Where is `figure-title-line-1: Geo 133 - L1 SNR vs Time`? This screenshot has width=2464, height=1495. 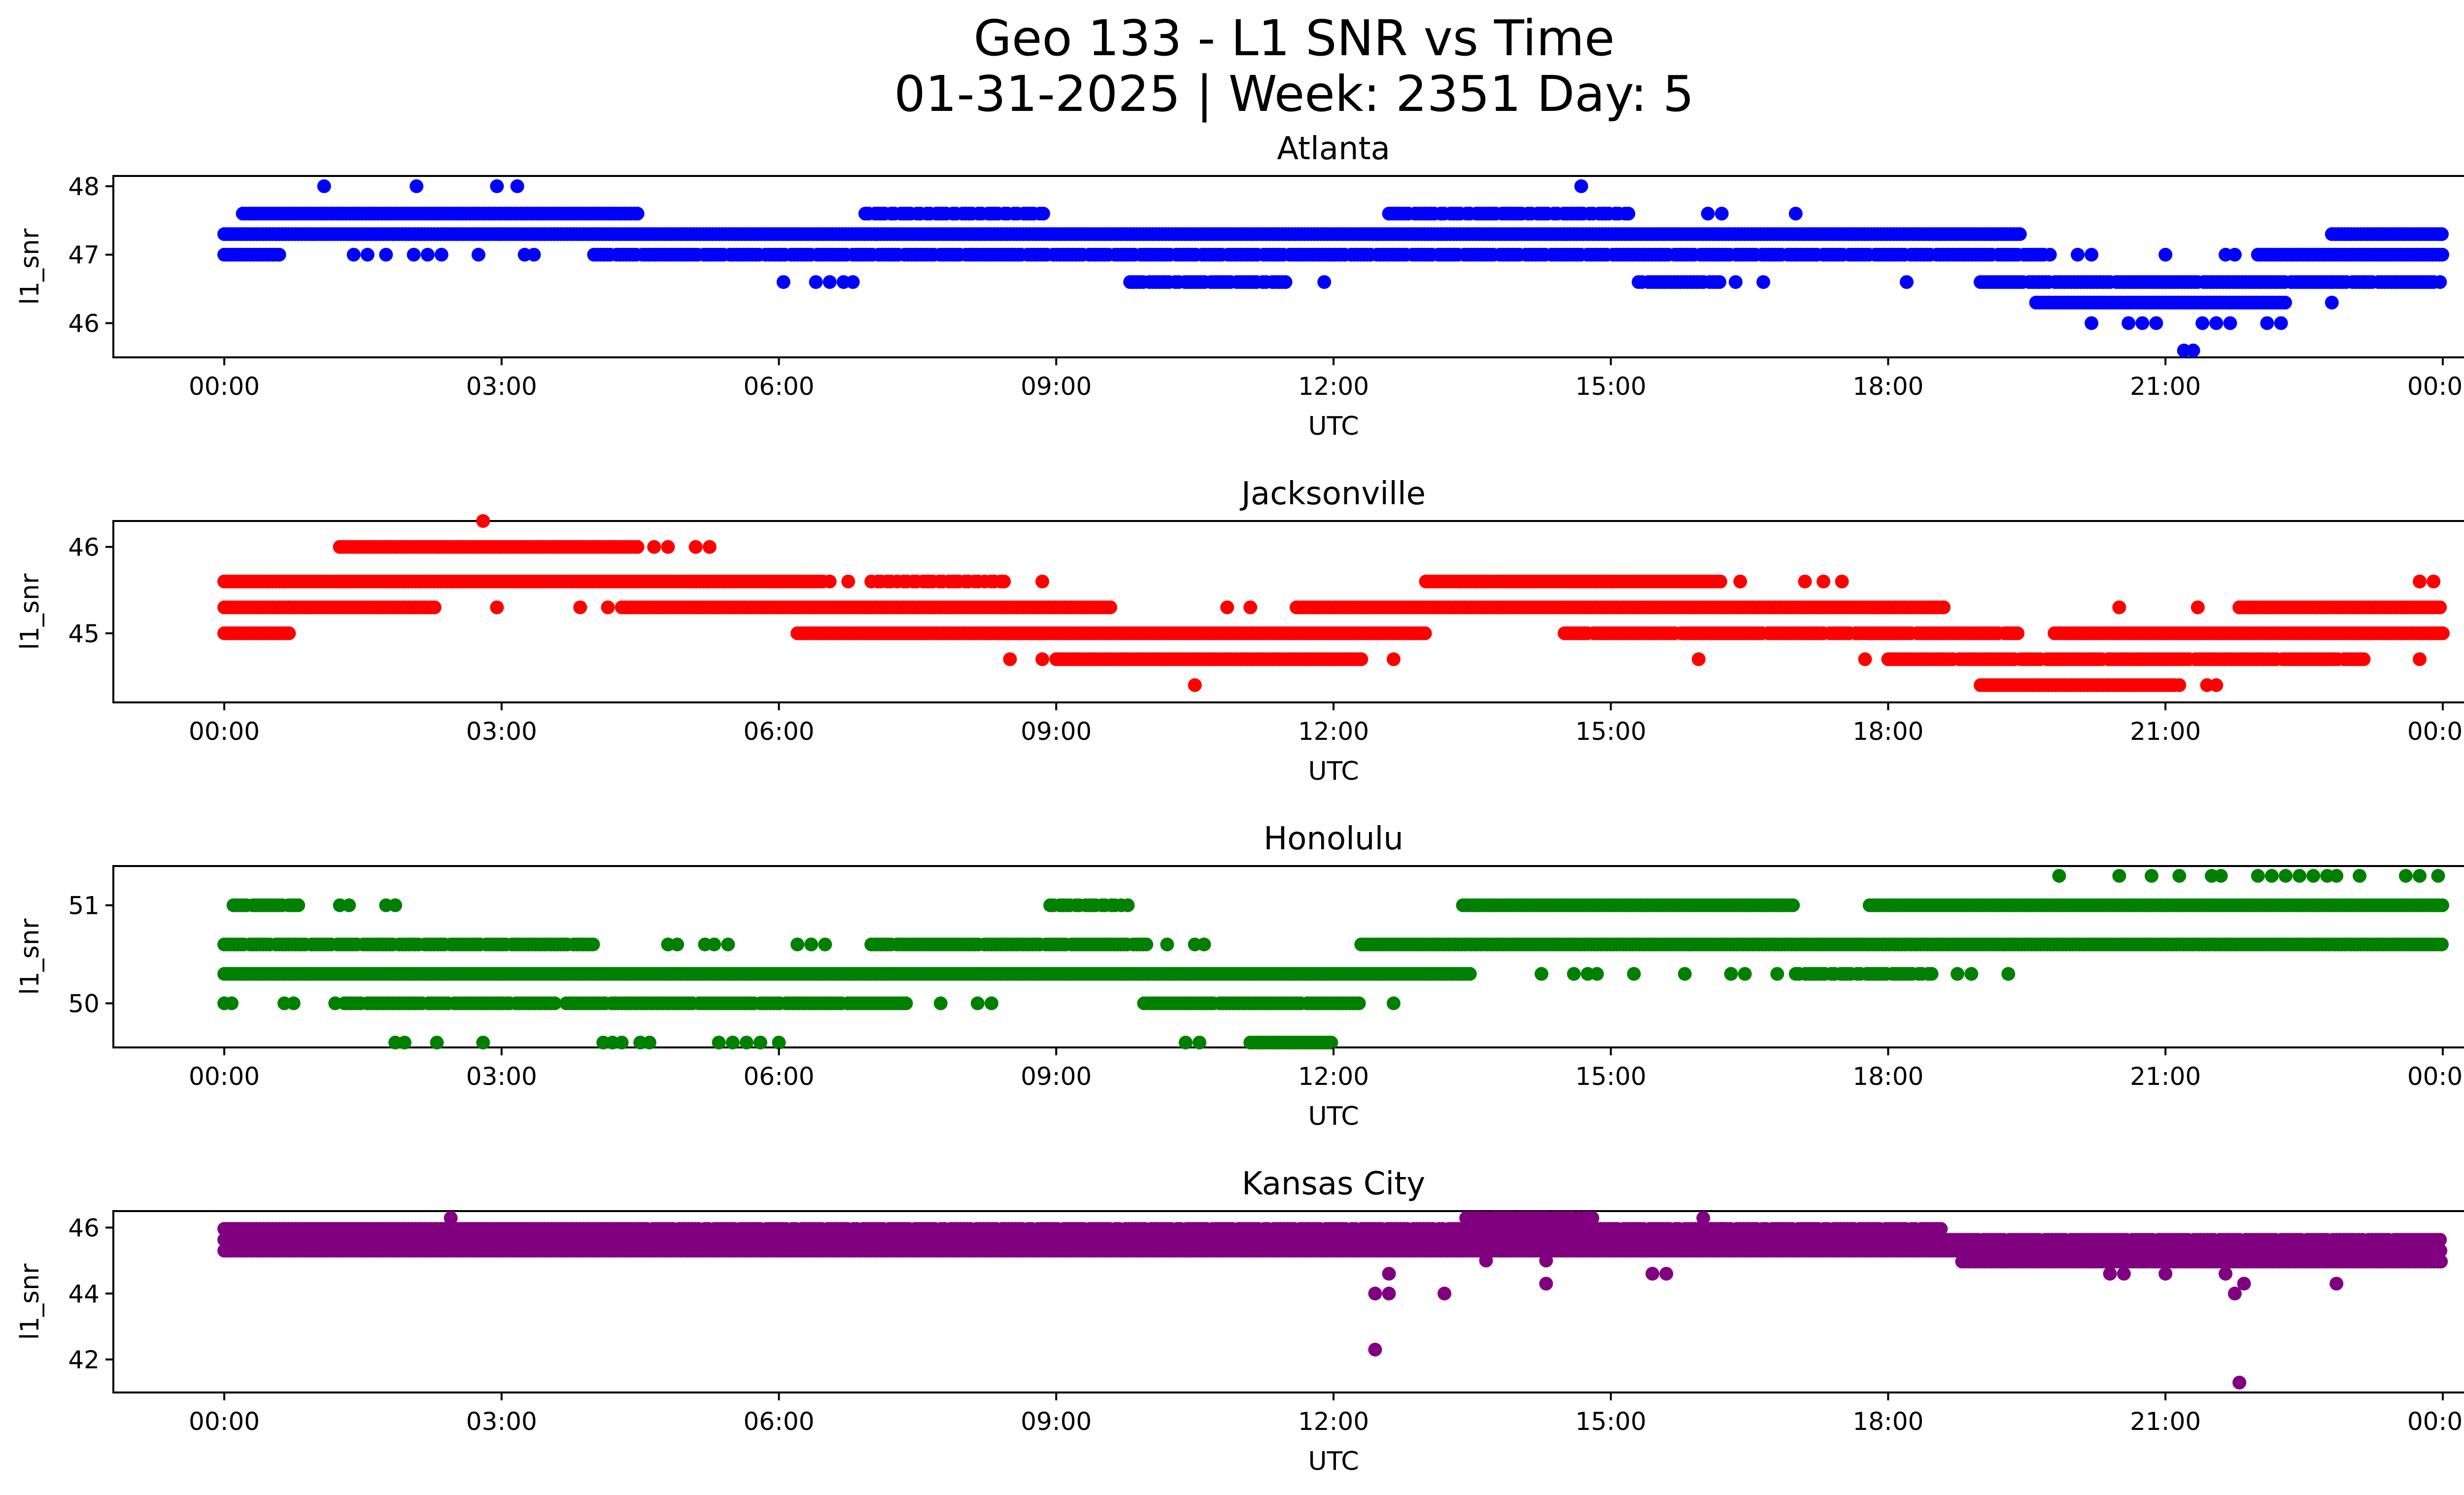
figure-title-line-1: Geo 133 - L1 SNR vs Time is located at coordinates (1294, 38).